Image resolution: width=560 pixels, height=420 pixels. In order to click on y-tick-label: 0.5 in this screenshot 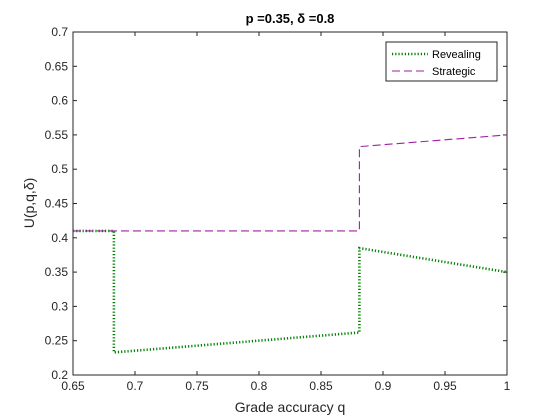, I will do `click(59, 169)`.